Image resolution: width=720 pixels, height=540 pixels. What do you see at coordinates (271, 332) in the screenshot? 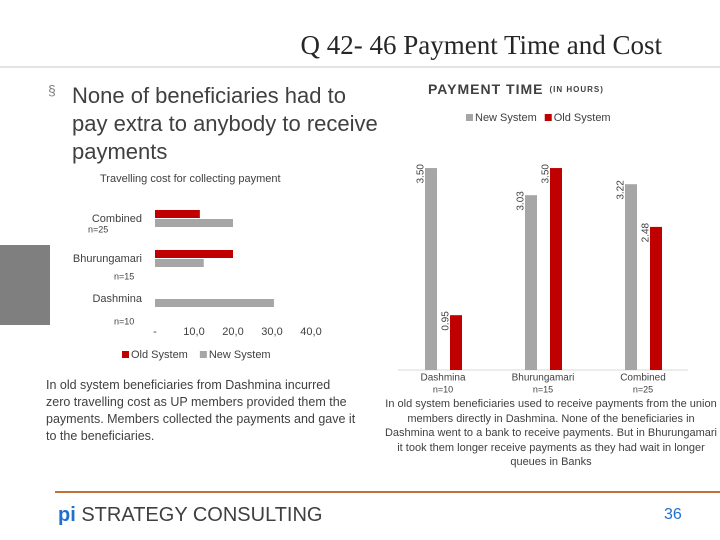
I see `x-tick-label: 30,0` at bounding box center [271, 332].